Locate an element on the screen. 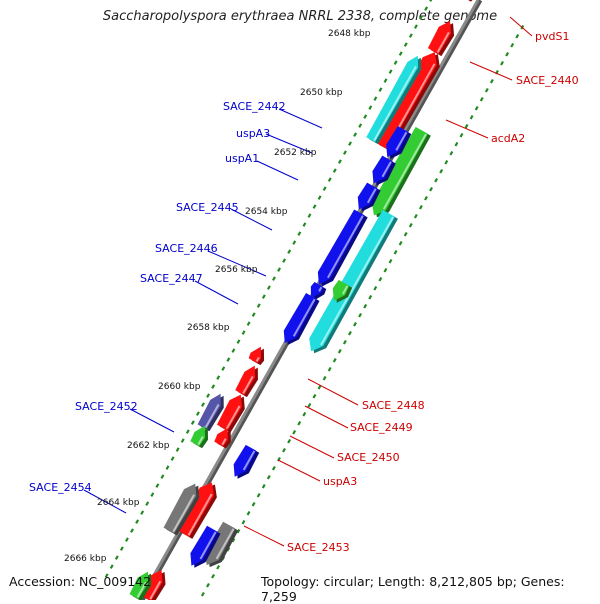  feature-pvds1 is located at coordinates (470, 1).